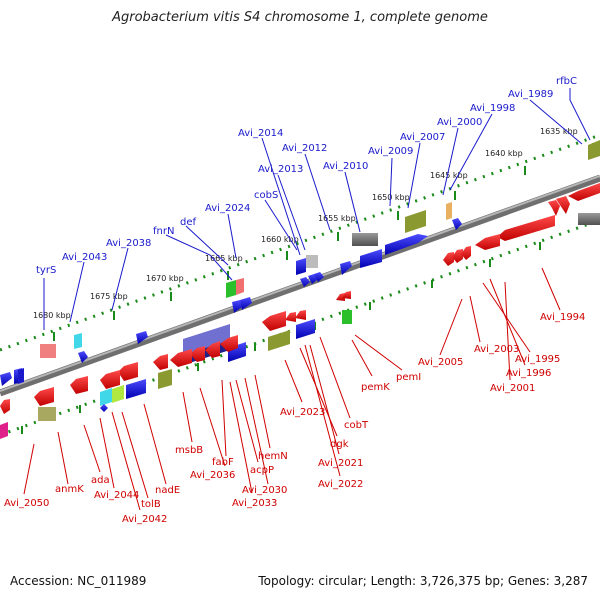  What do you see at coordinates (46, 270) in the screenshot?
I see `gene-label: tyrS` at bounding box center [46, 270].